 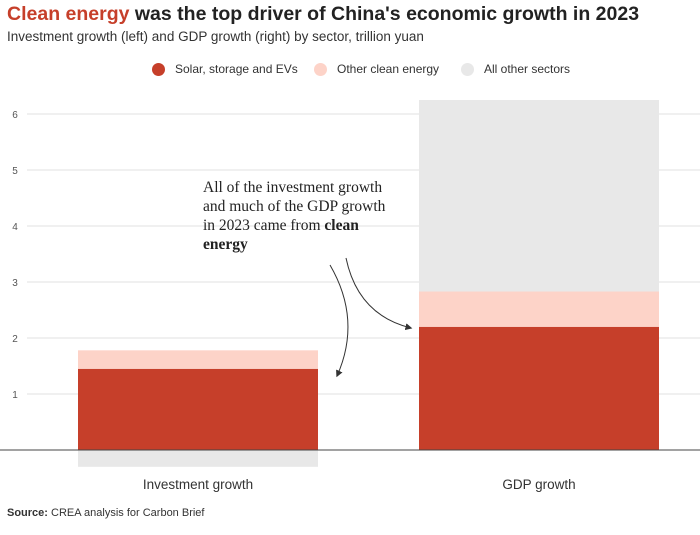 I want to click on x-category-label: GDP growth, so click(x=538, y=484).